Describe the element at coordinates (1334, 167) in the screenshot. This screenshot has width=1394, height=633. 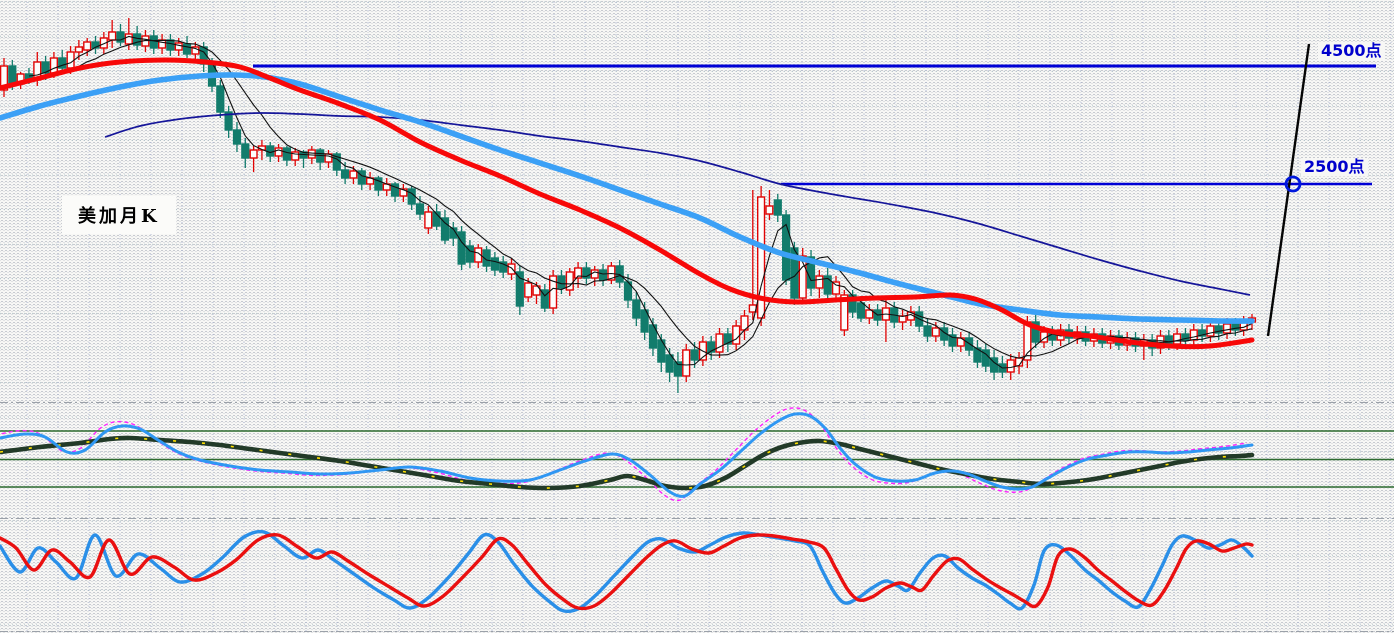
I see `lower-level-label: 2500点` at that location.